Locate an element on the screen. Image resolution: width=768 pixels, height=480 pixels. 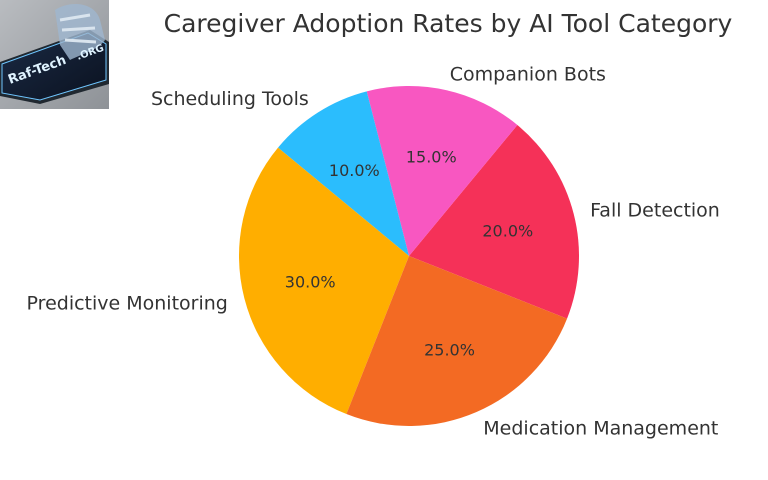
percent-label: 25.0% is located at coordinates (449, 350).